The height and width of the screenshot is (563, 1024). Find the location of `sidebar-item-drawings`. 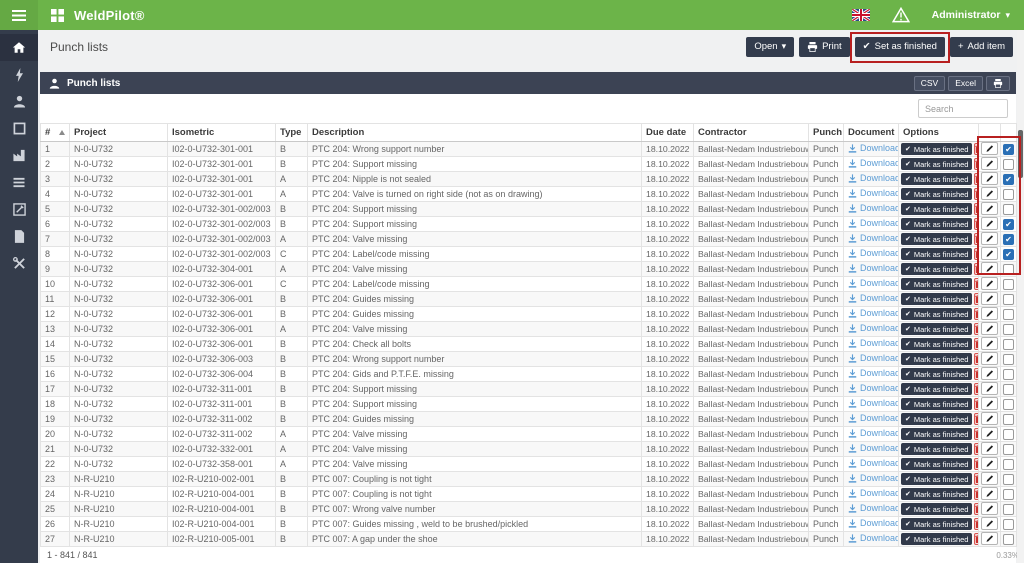

sidebar-item-drawings is located at coordinates (19, 128).